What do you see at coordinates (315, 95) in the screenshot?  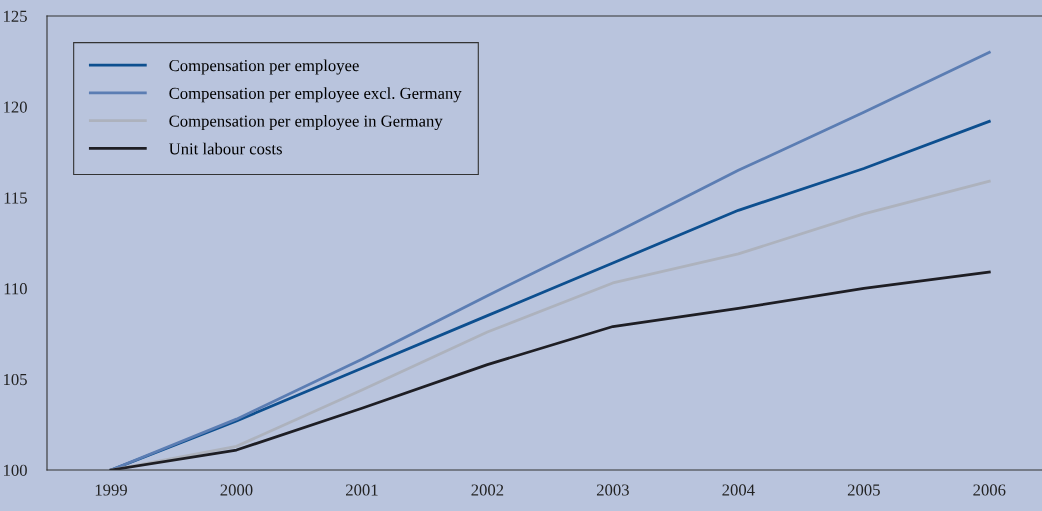 I see `legend-label: Compensation per employee excl. Germany` at bounding box center [315, 95].